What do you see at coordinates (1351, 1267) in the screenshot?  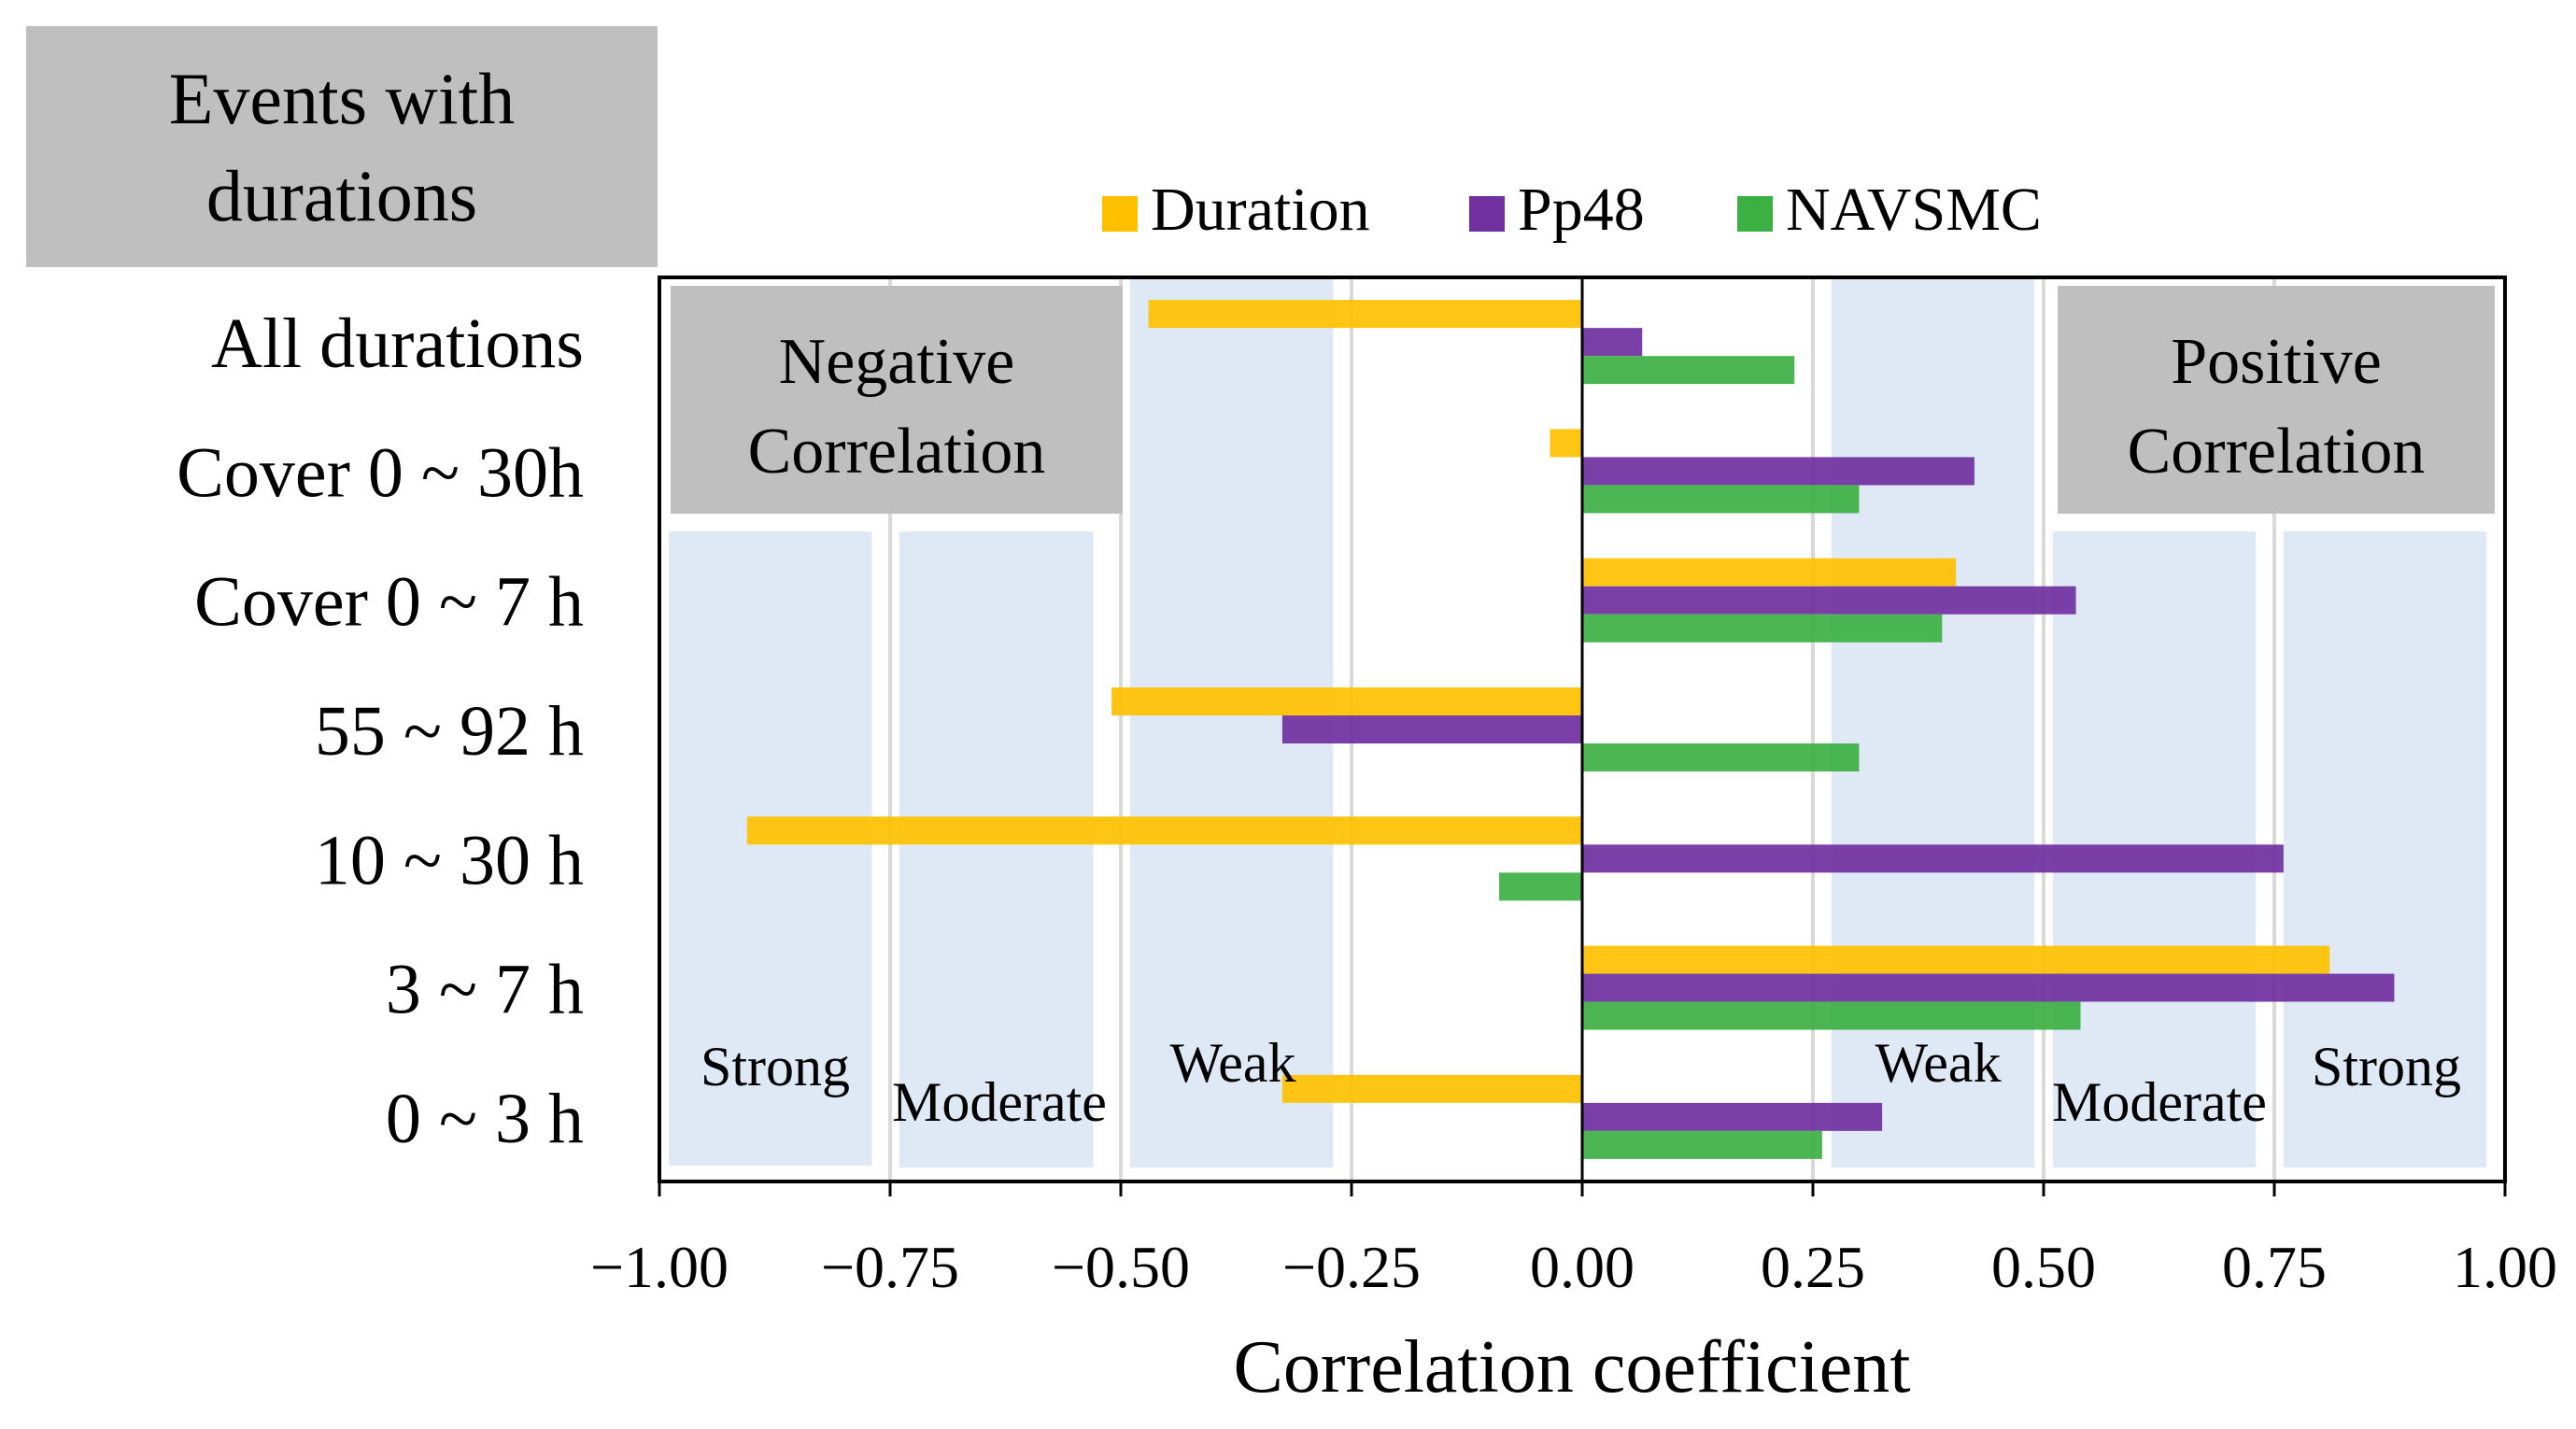 I see `x-tick-label: −0.25` at bounding box center [1351, 1267].